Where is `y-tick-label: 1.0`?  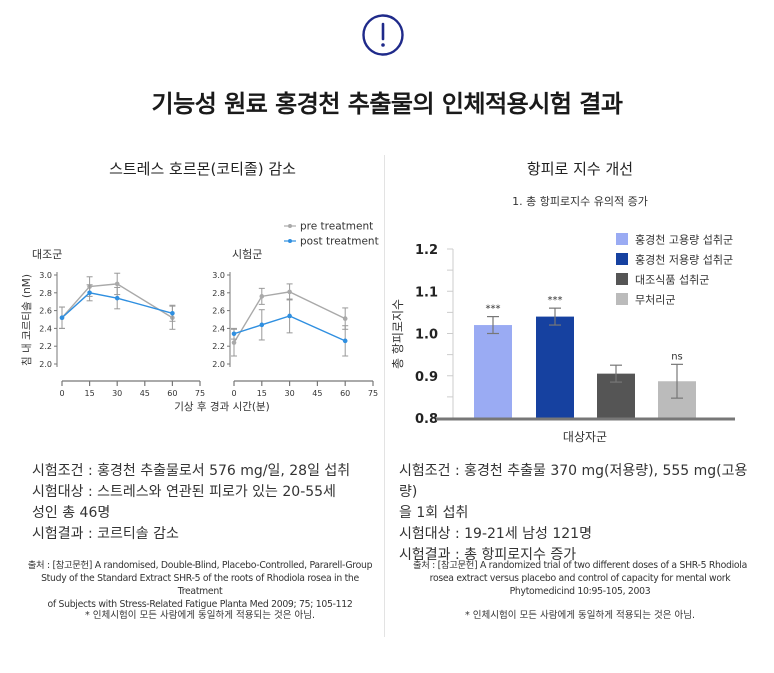
y-tick-label: 1.0 is located at coordinates (426, 335).